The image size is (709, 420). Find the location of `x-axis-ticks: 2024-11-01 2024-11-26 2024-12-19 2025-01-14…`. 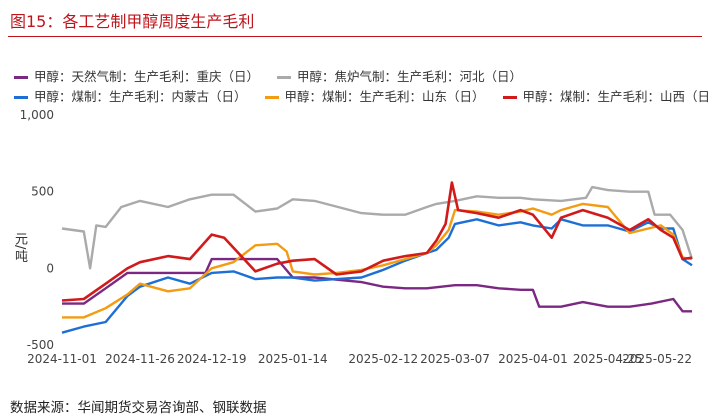

x-axis-ticks: 2024-11-01 2024-11-26 2024-12-19 2025-01-14… is located at coordinates (359, 359).